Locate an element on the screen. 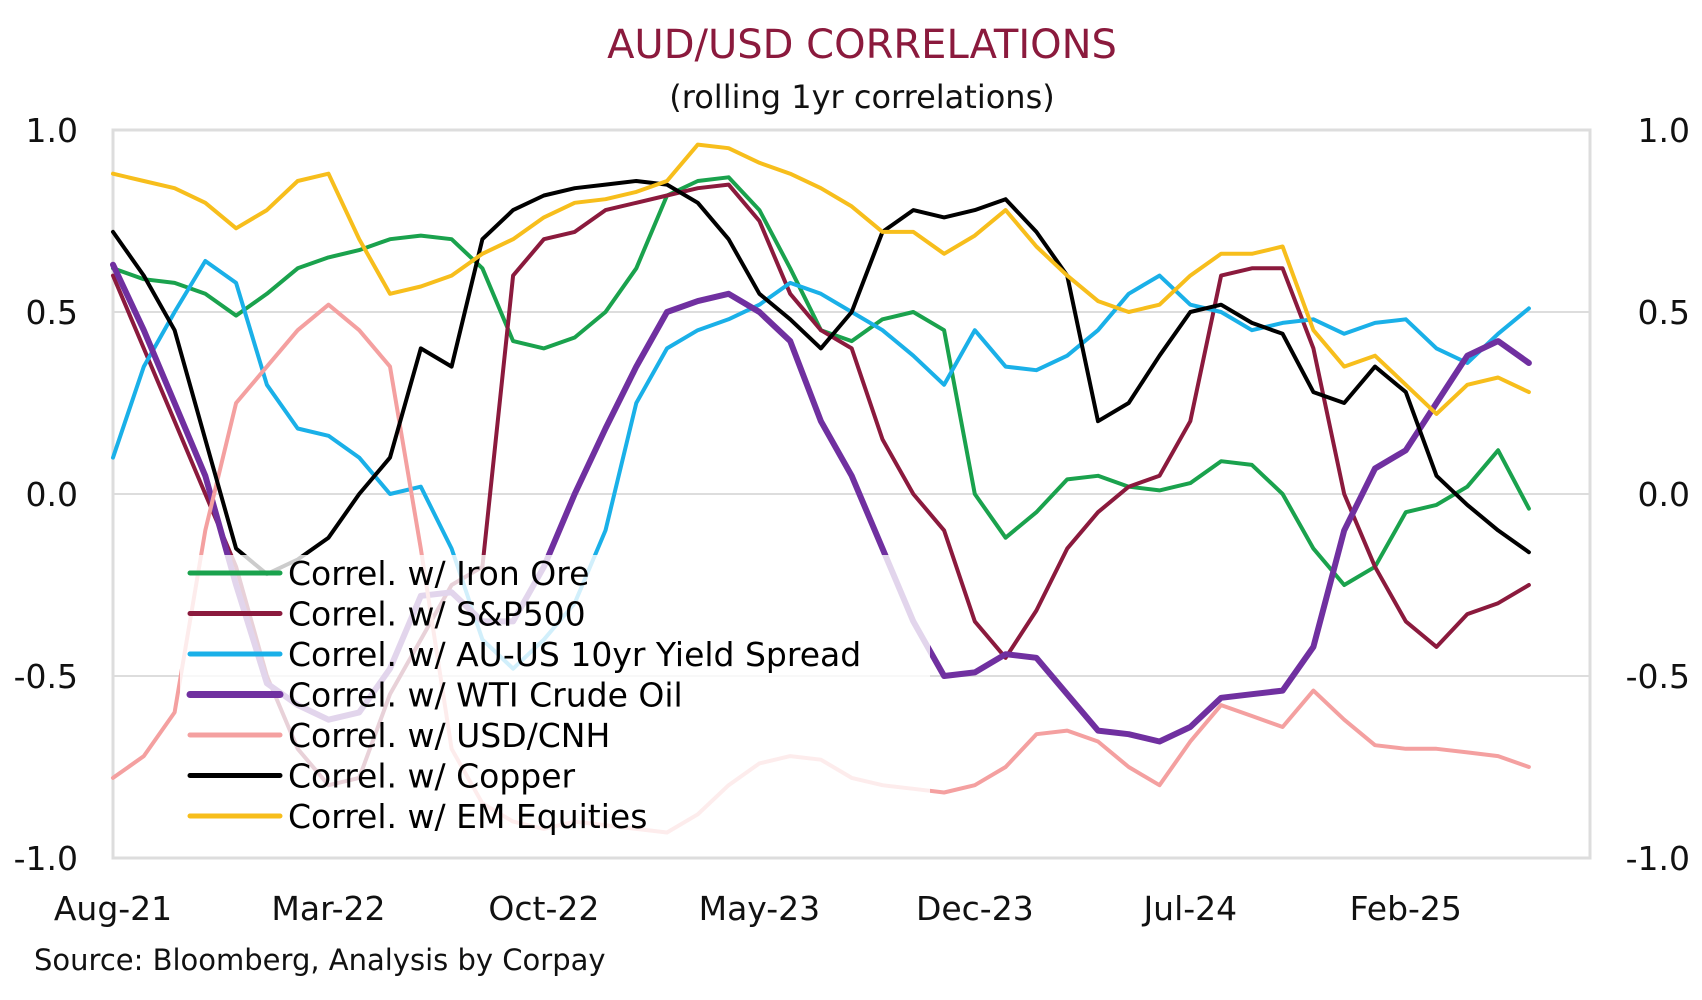 This screenshot has width=1702, height=1000. legend-label: Correl. w/ USD/CNH is located at coordinates (449, 735).